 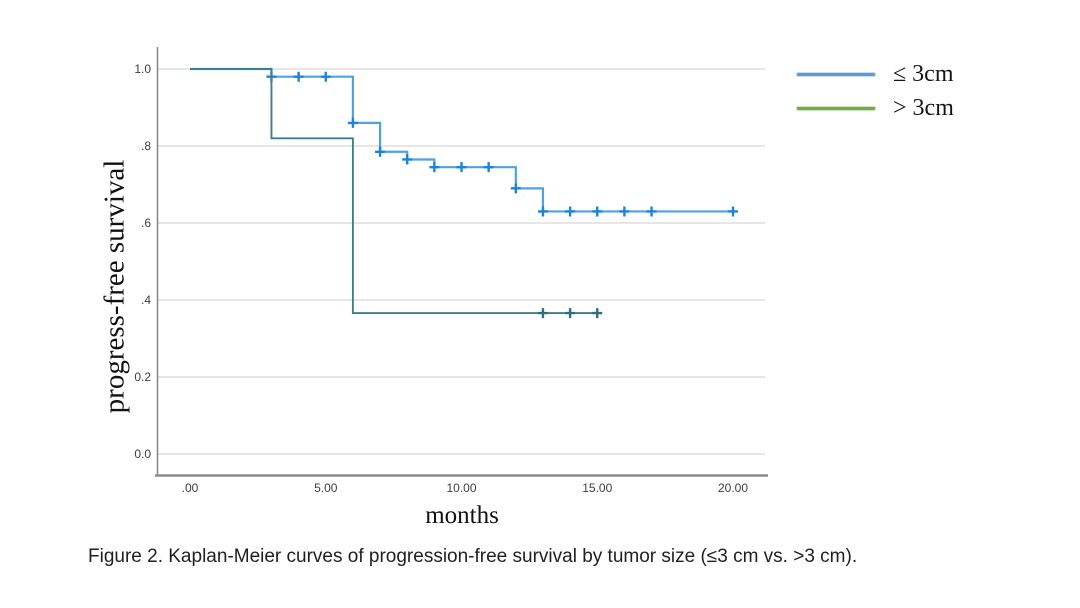 I want to click on x-tick-label: 10.00, so click(x=461, y=488).